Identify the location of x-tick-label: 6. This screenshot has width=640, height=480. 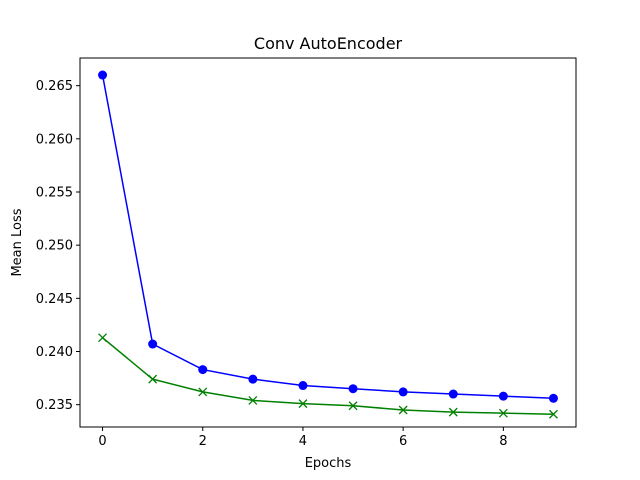
(403, 441).